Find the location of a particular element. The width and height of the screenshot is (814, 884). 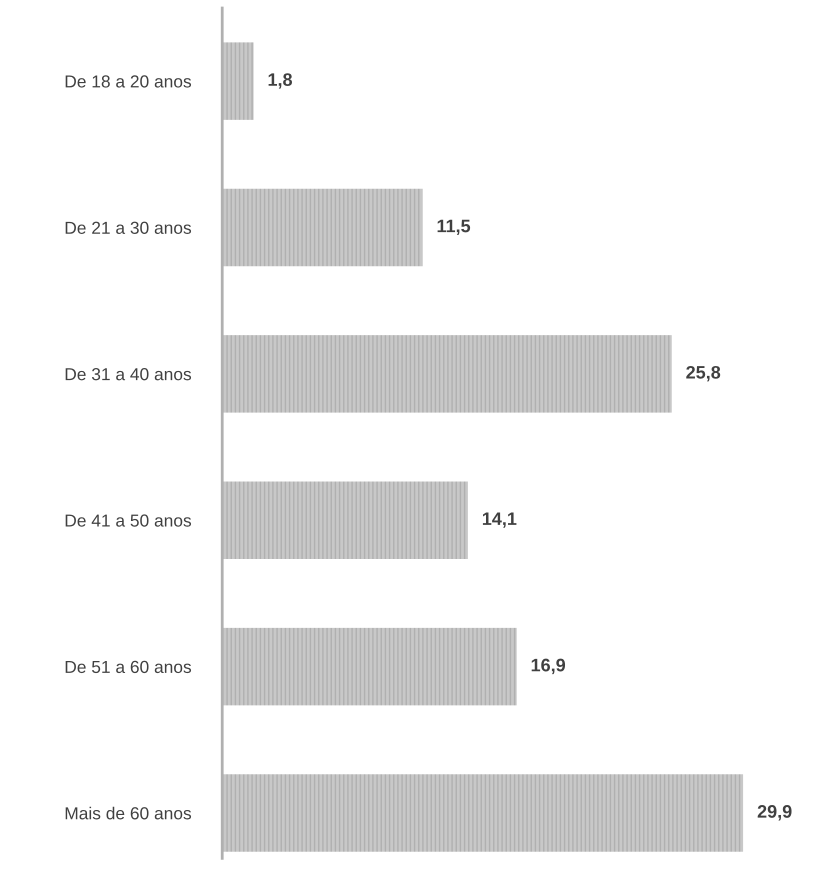

y-tick-label: De 51 a 60 anos is located at coordinates (129, 667).